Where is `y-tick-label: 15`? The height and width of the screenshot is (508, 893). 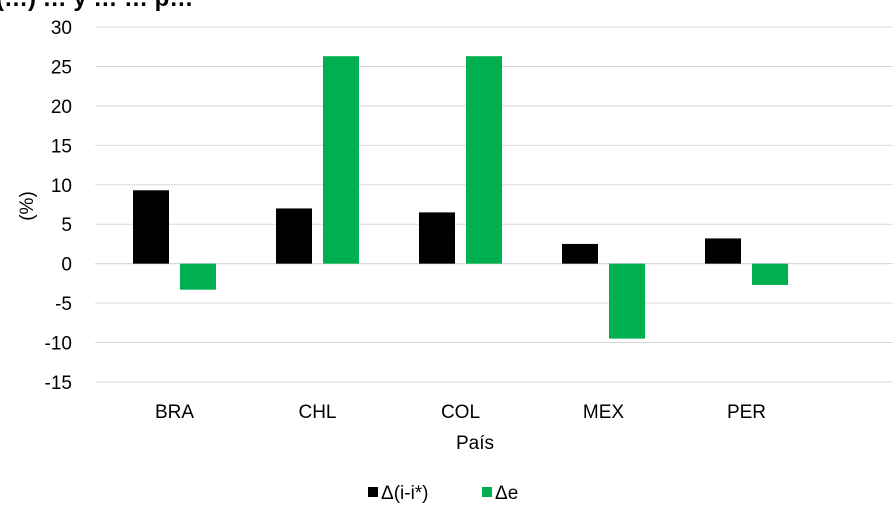 y-tick-label: 15 is located at coordinates (61, 146).